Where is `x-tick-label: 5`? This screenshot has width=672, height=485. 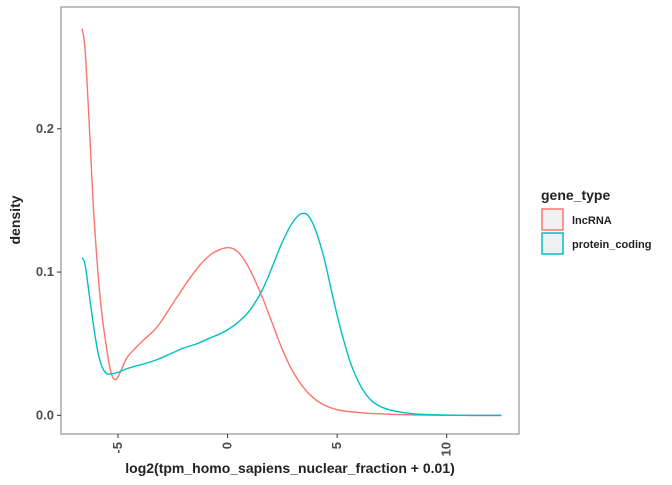
x-tick-label: 5 is located at coordinates (336, 445).